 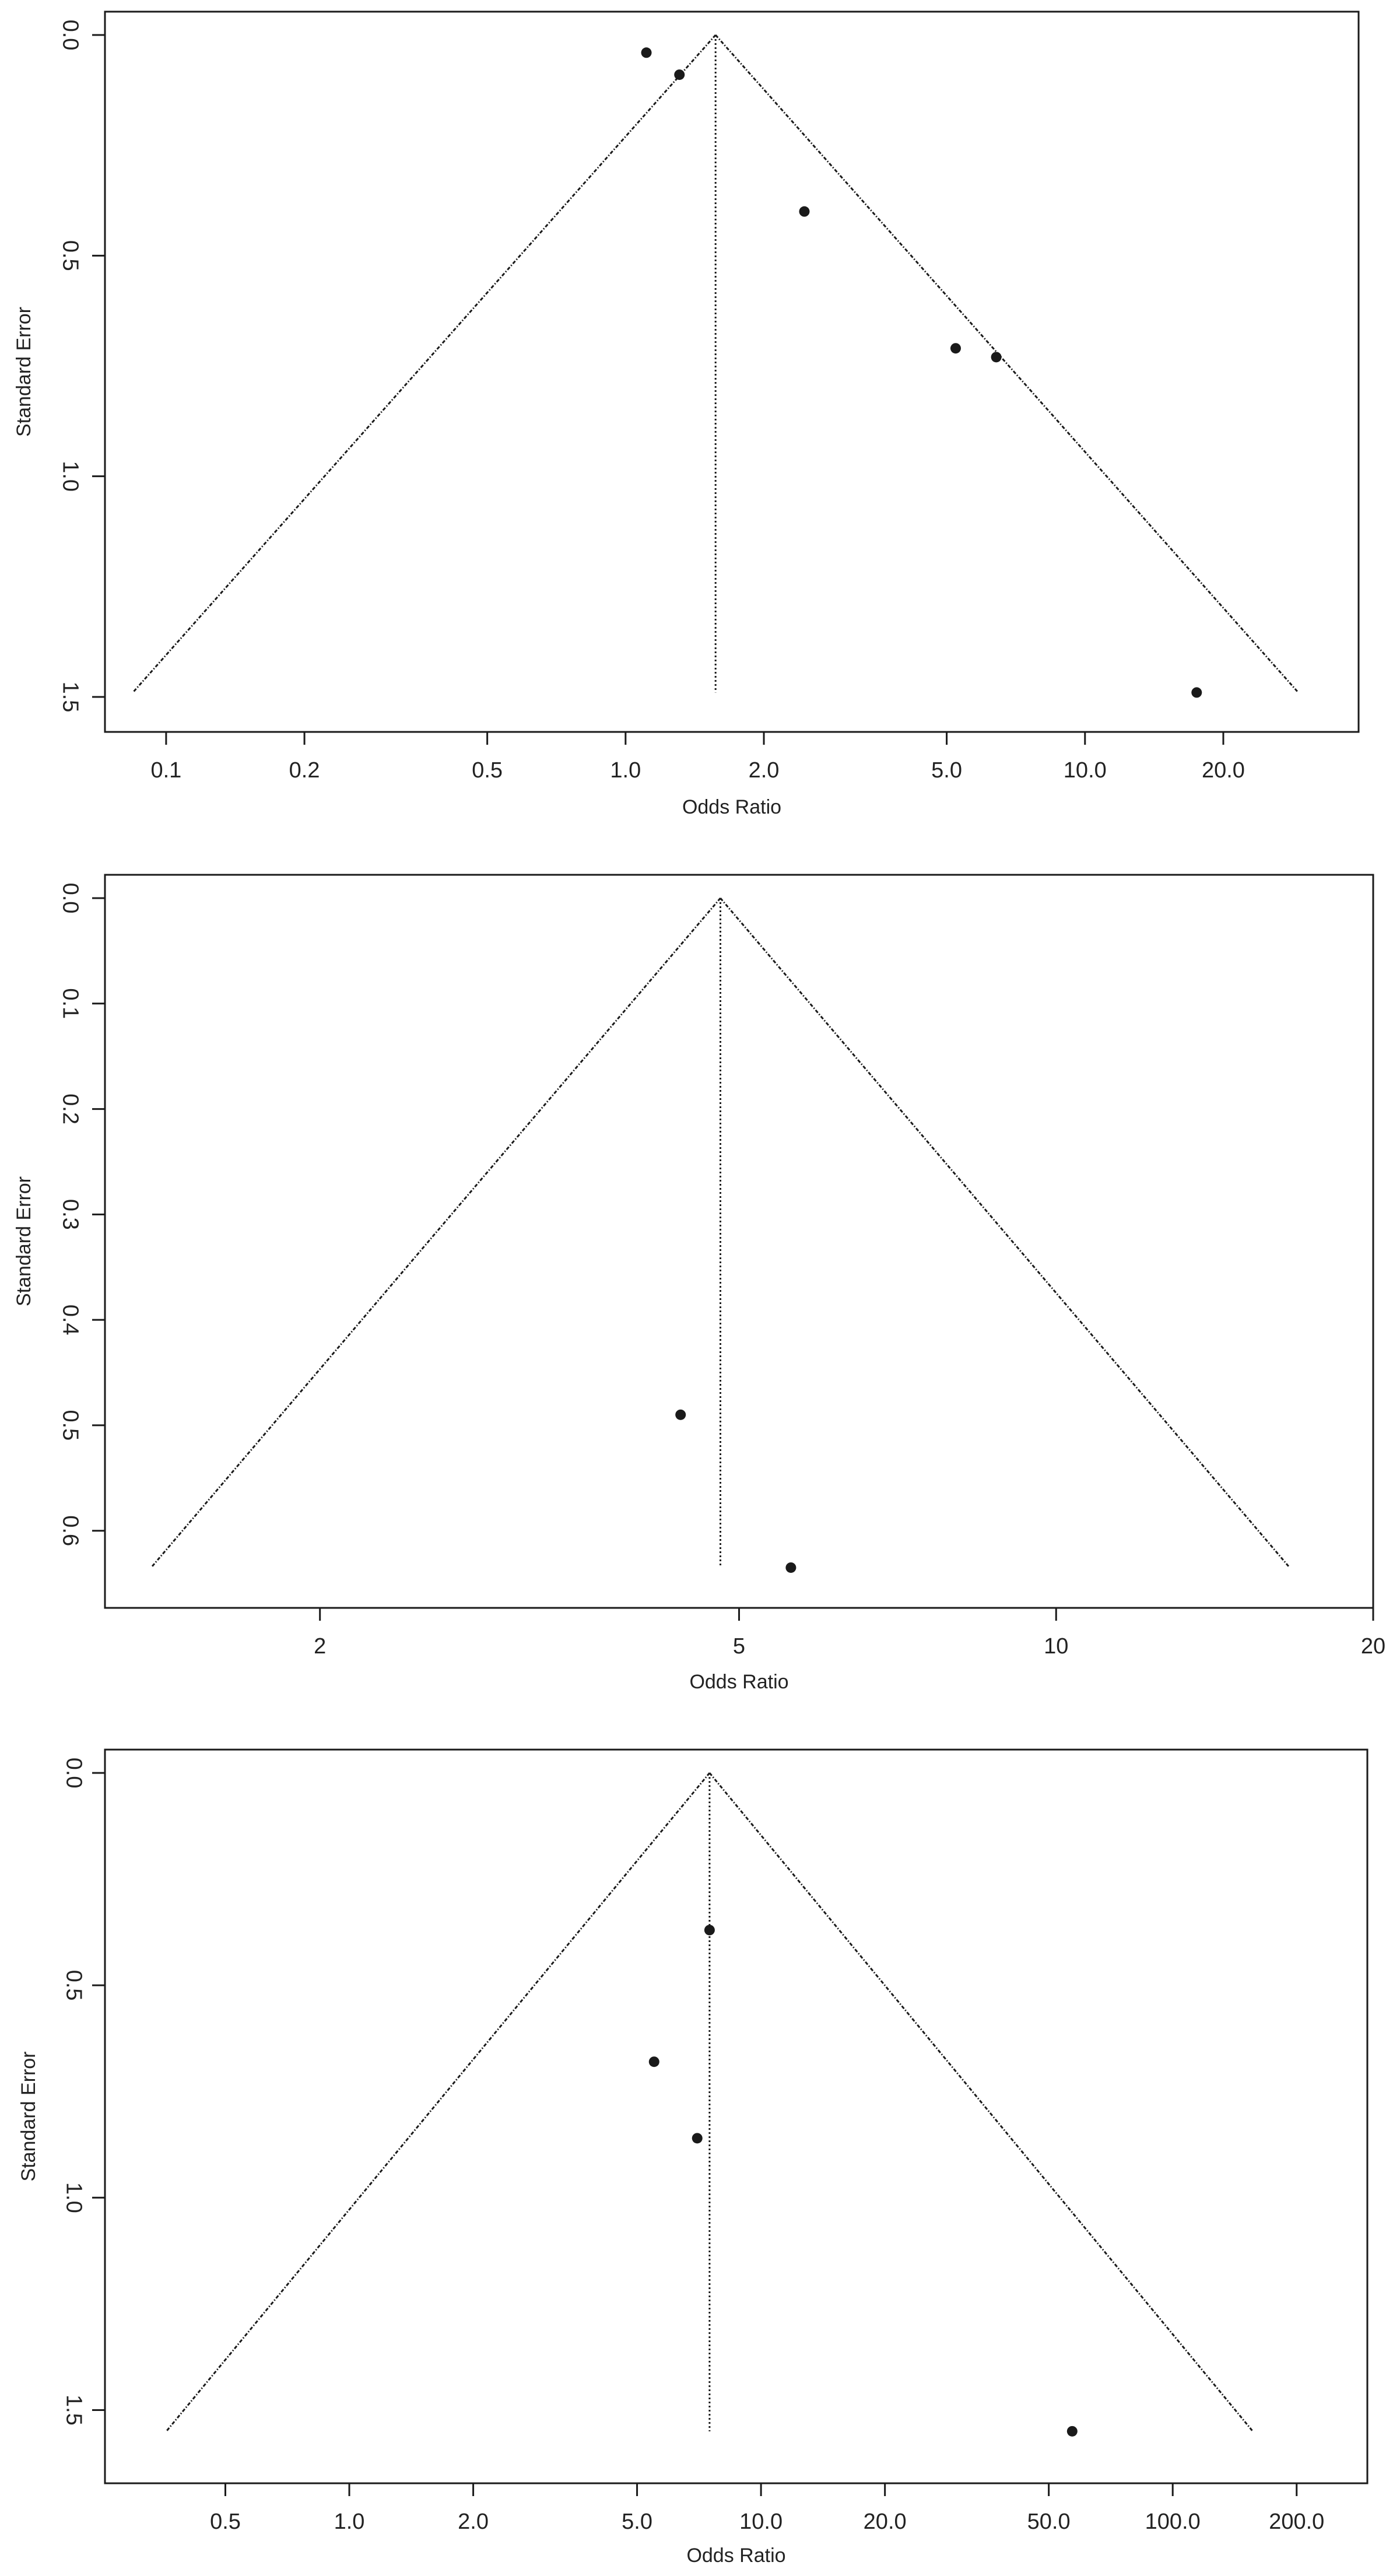 What do you see at coordinates (29, 2117) in the screenshot?
I see `plot-3-y-axis-label: Standard Error` at bounding box center [29, 2117].